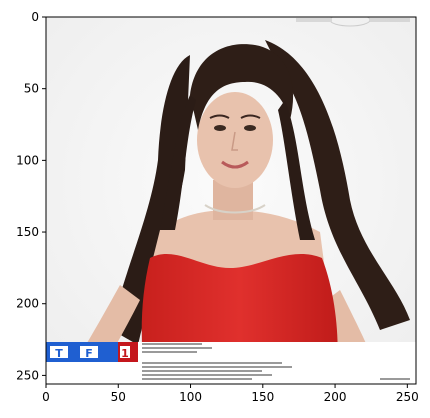 The height and width of the screenshot is (418, 430). Describe the element at coordinates (59, 353) in the screenshot. I see `tf1-letter-t: T` at that location.